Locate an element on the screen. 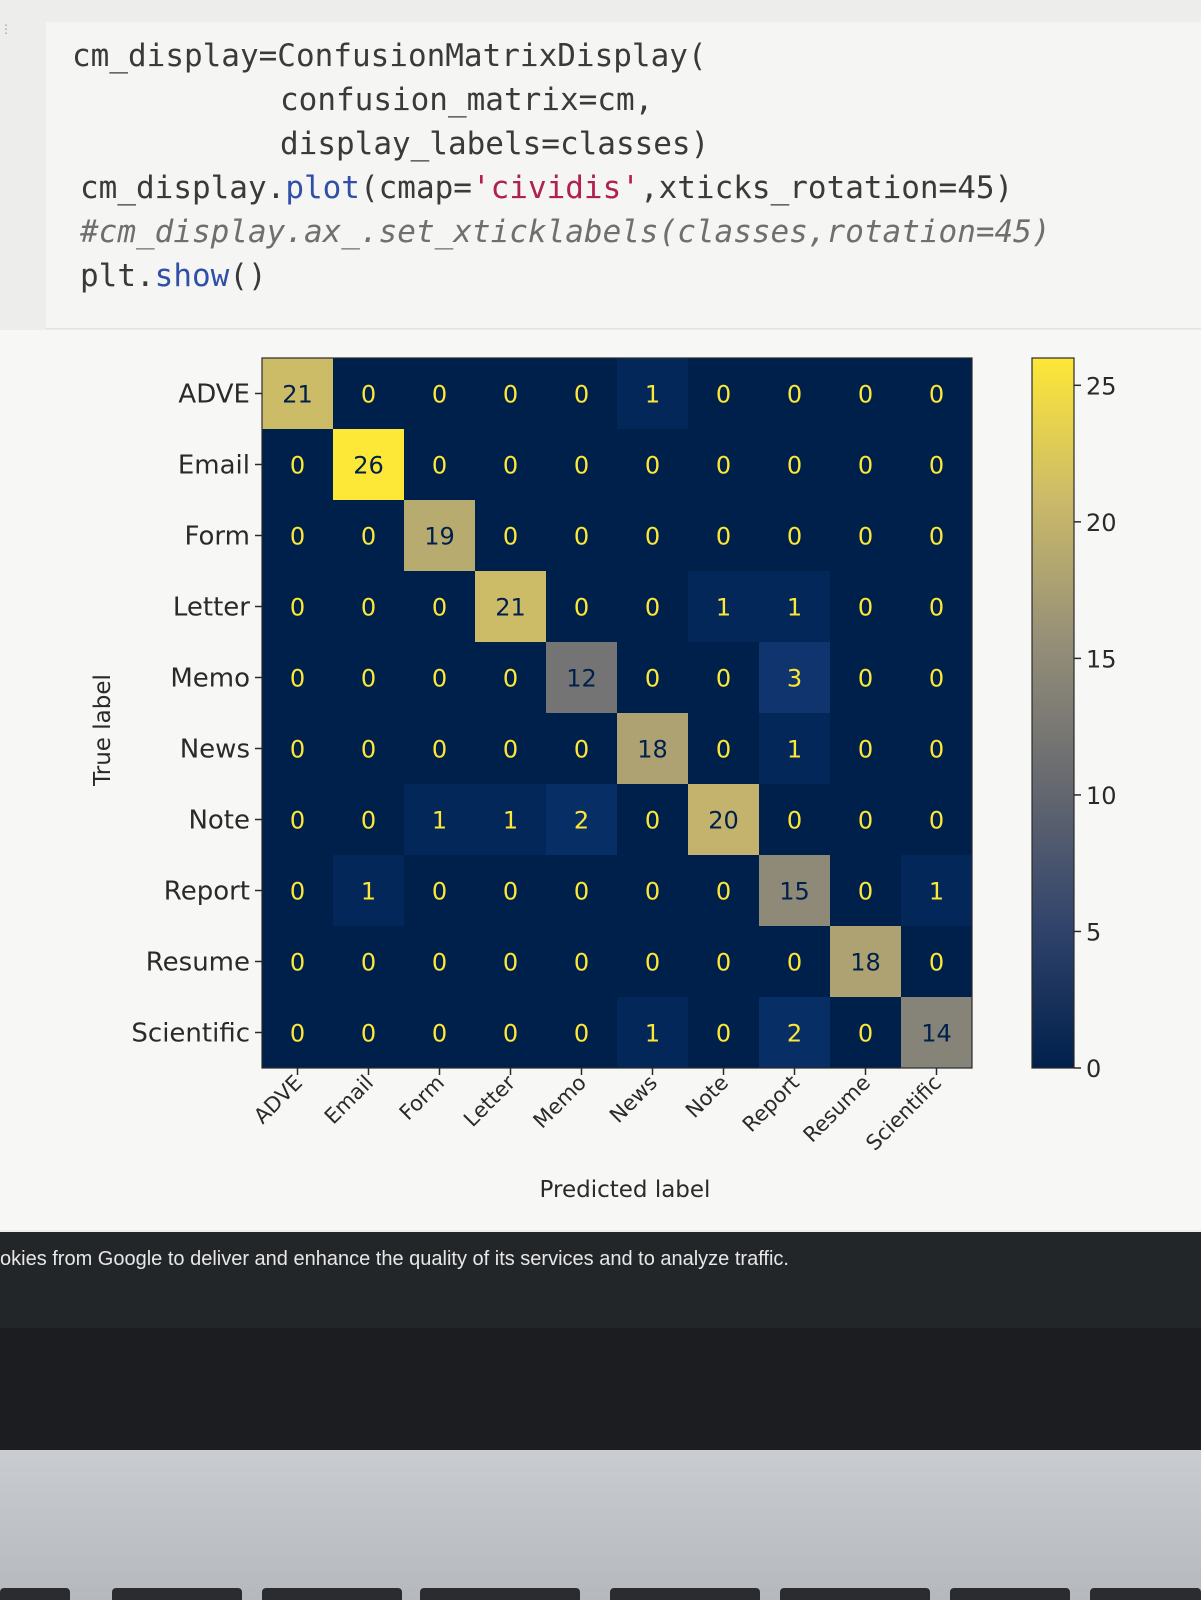  code-line-6: plt.show() is located at coordinates (173, 276).